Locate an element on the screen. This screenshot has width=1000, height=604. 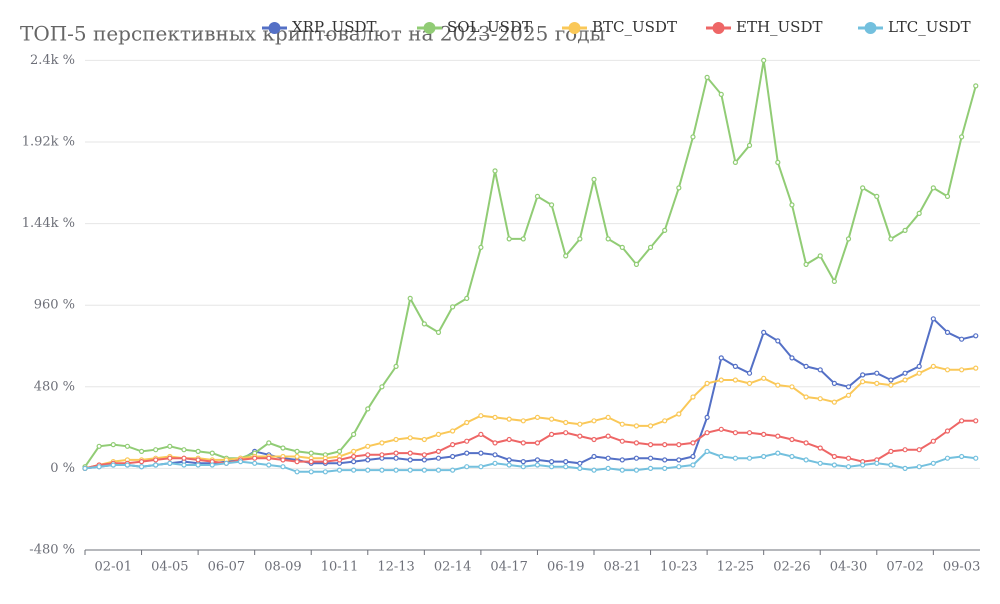
x-tick-label: 12-13 is located at coordinates (395, 567).